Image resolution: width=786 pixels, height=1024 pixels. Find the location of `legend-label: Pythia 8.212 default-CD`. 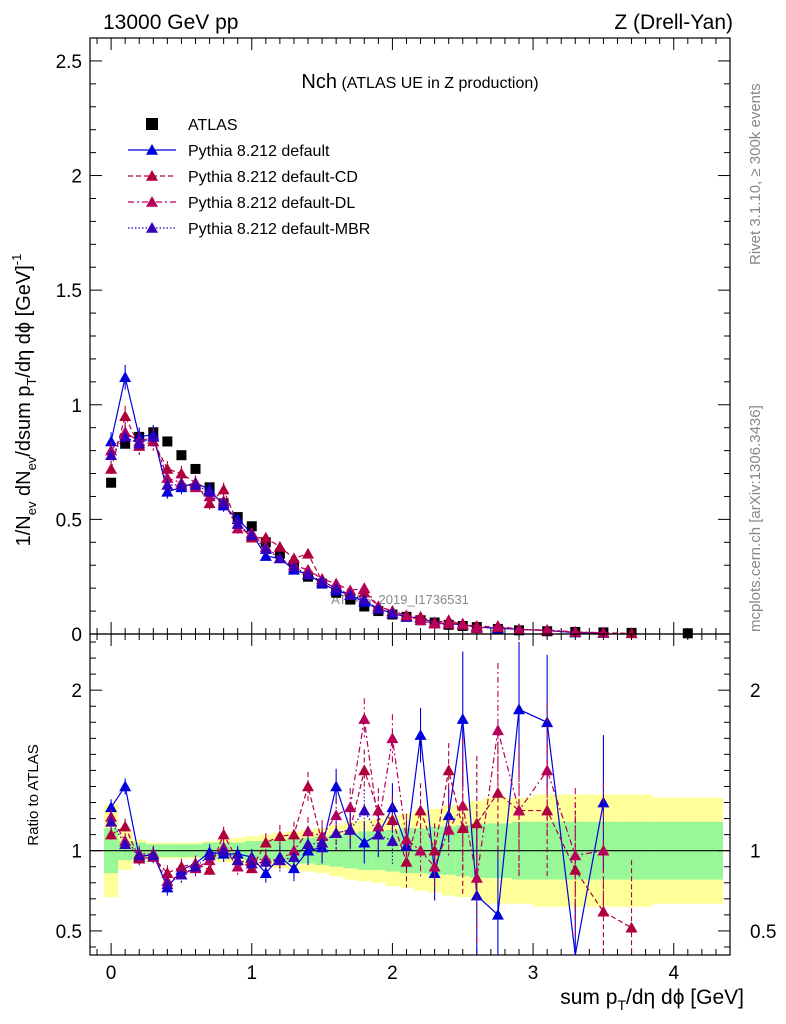

legend-label: Pythia 8.212 default-CD is located at coordinates (273, 177).